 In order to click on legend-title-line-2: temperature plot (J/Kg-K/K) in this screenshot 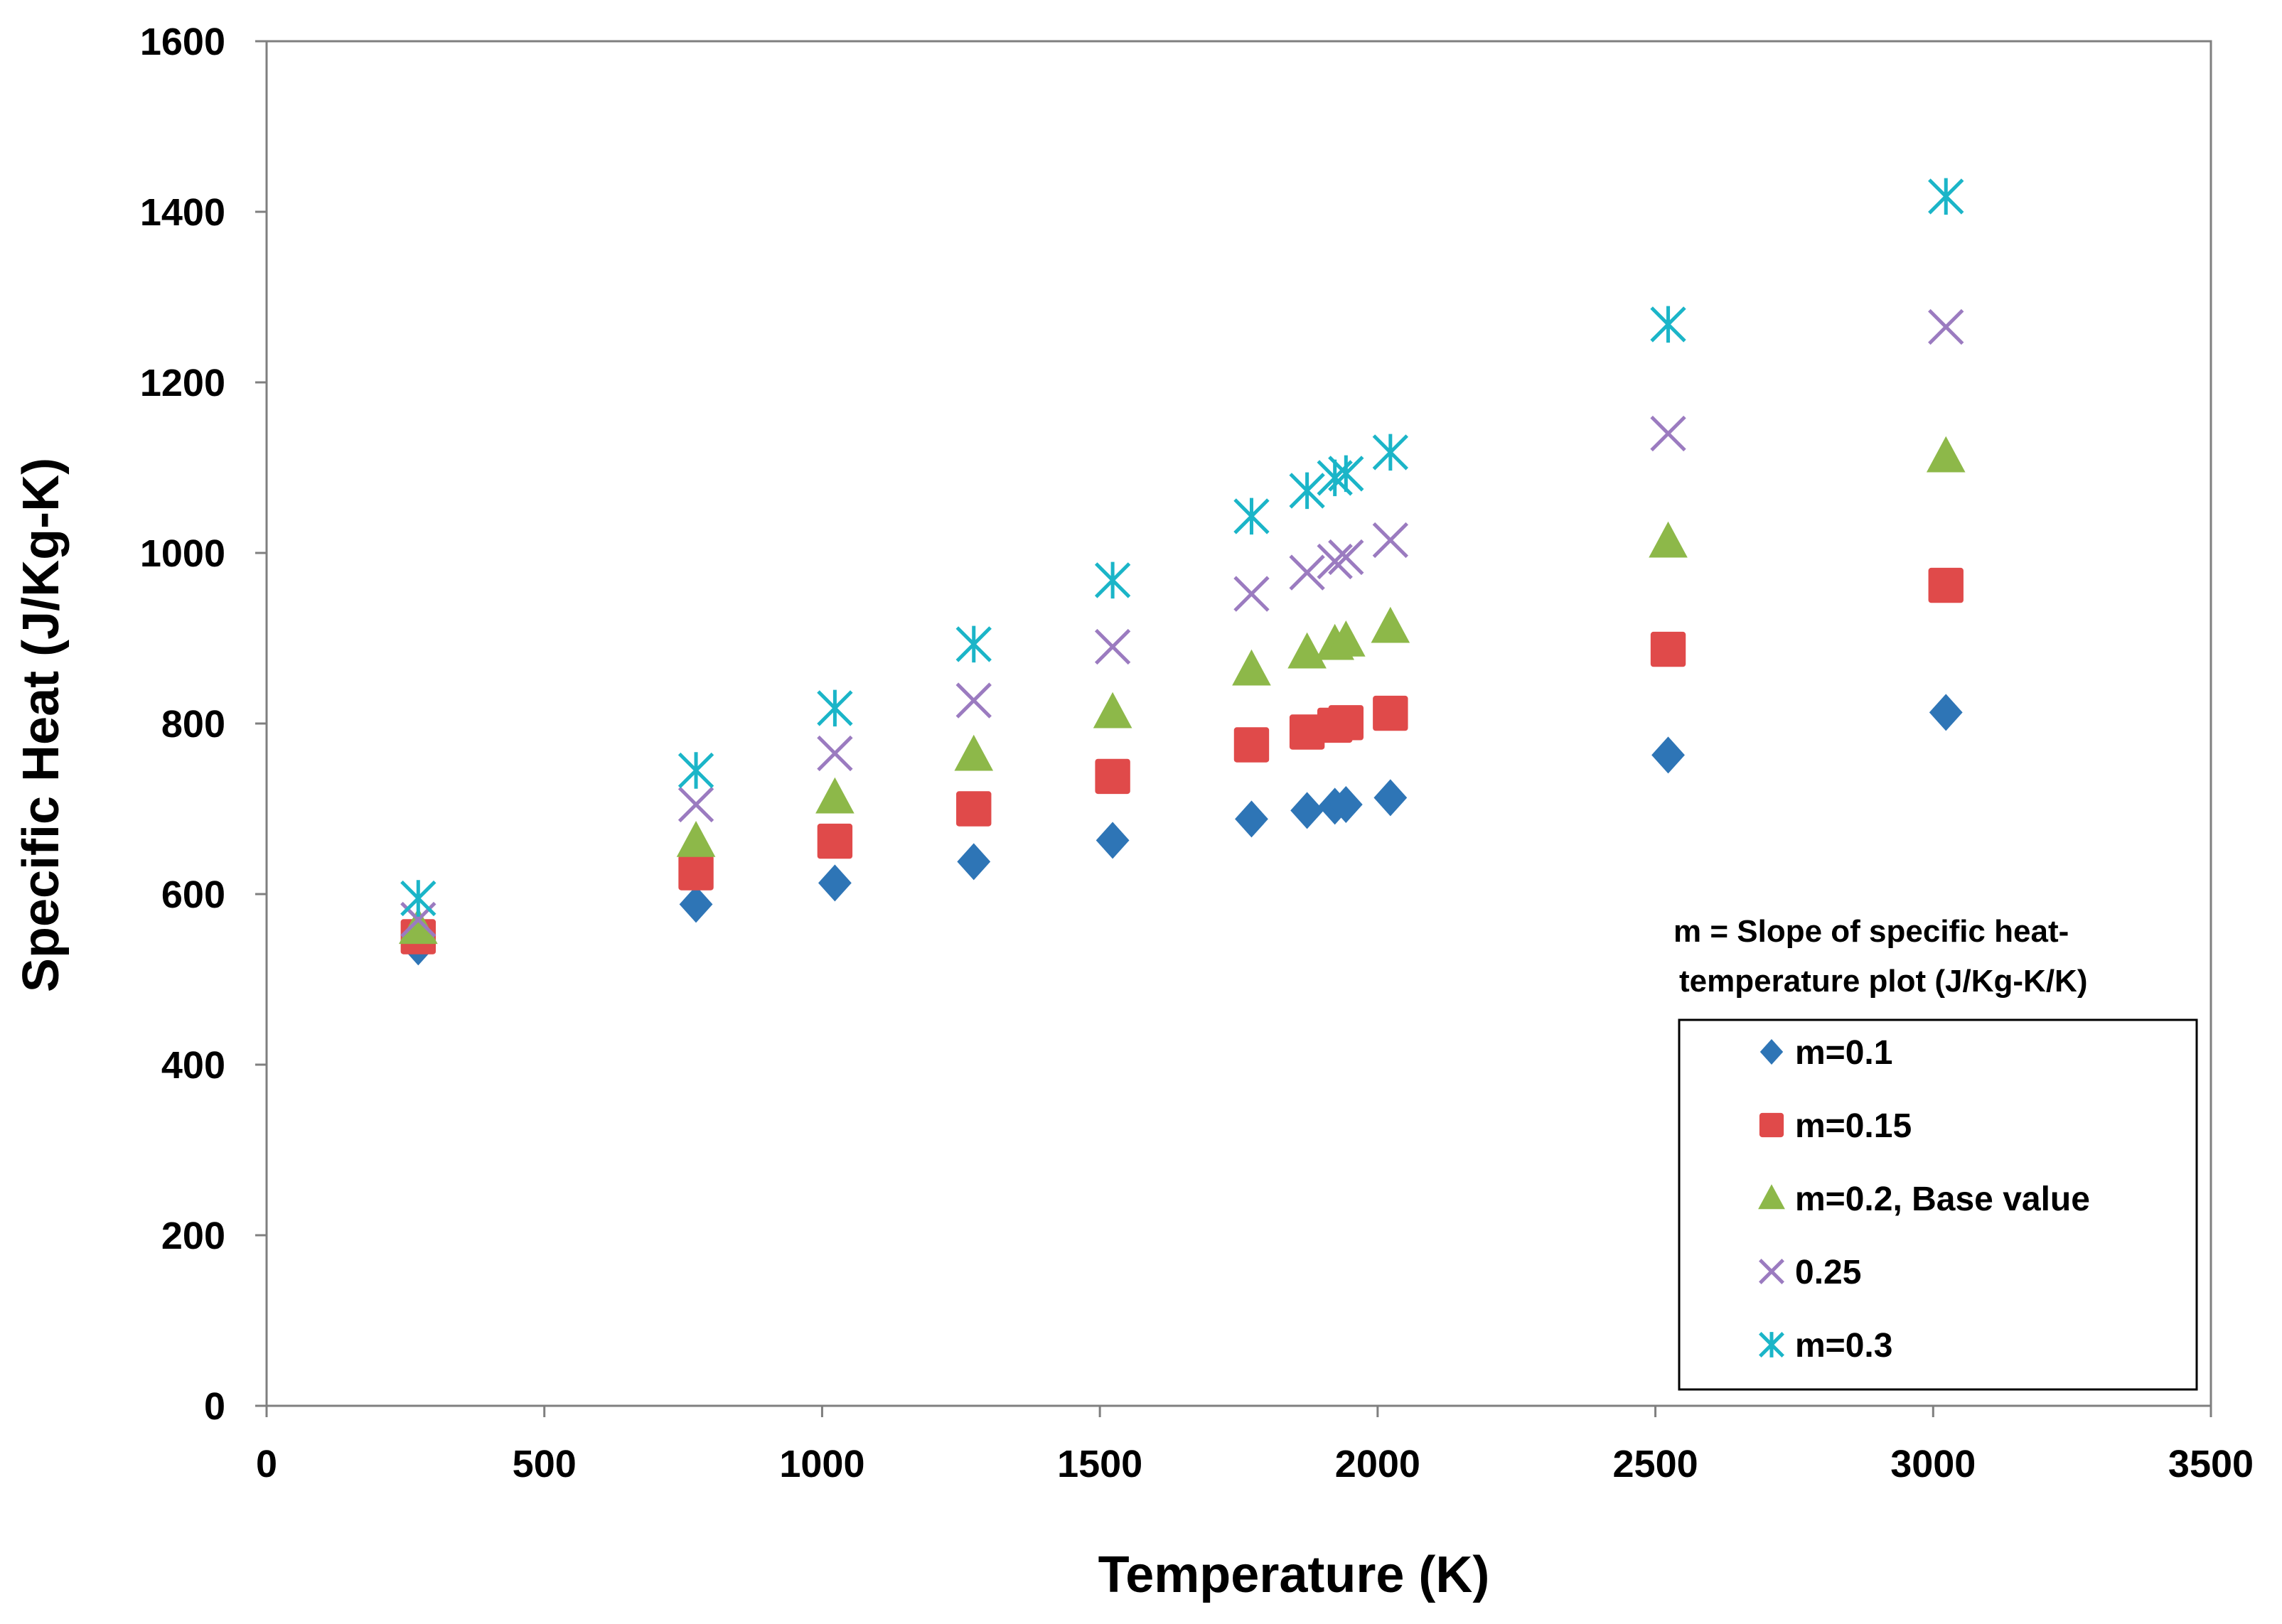, I will do `click(1883, 981)`.